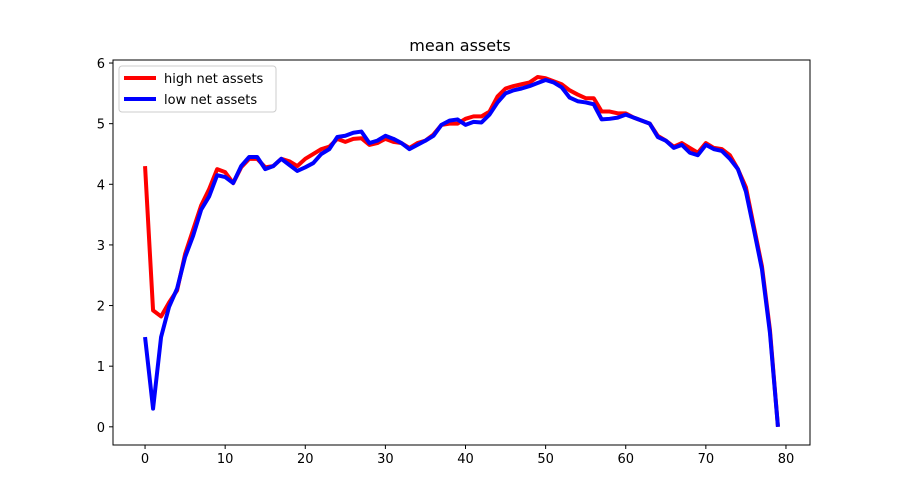 The width and height of the screenshot is (900, 500). I want to click on y-tick-label: 4, so click(101, 185).